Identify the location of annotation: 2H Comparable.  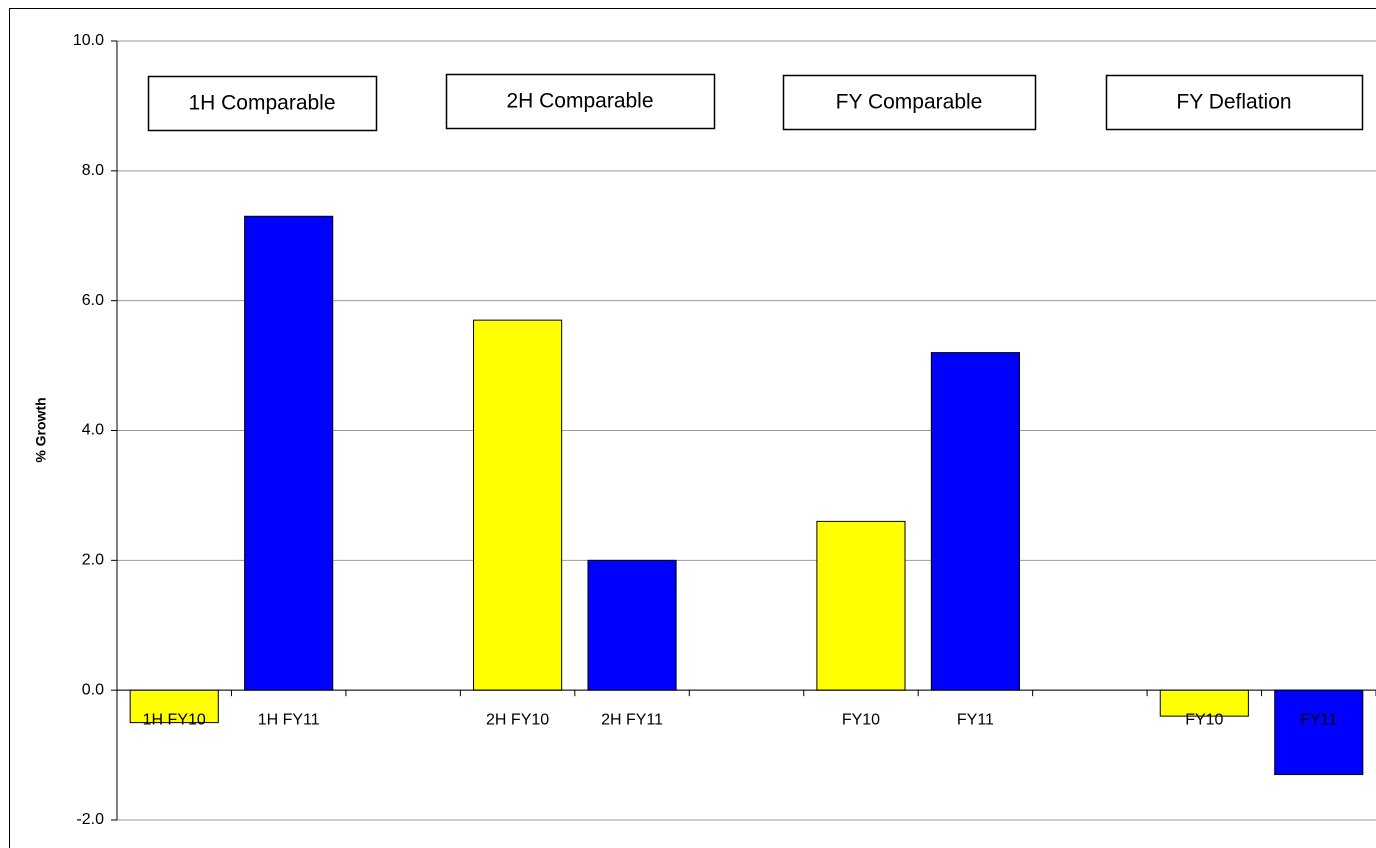
(579, 101).